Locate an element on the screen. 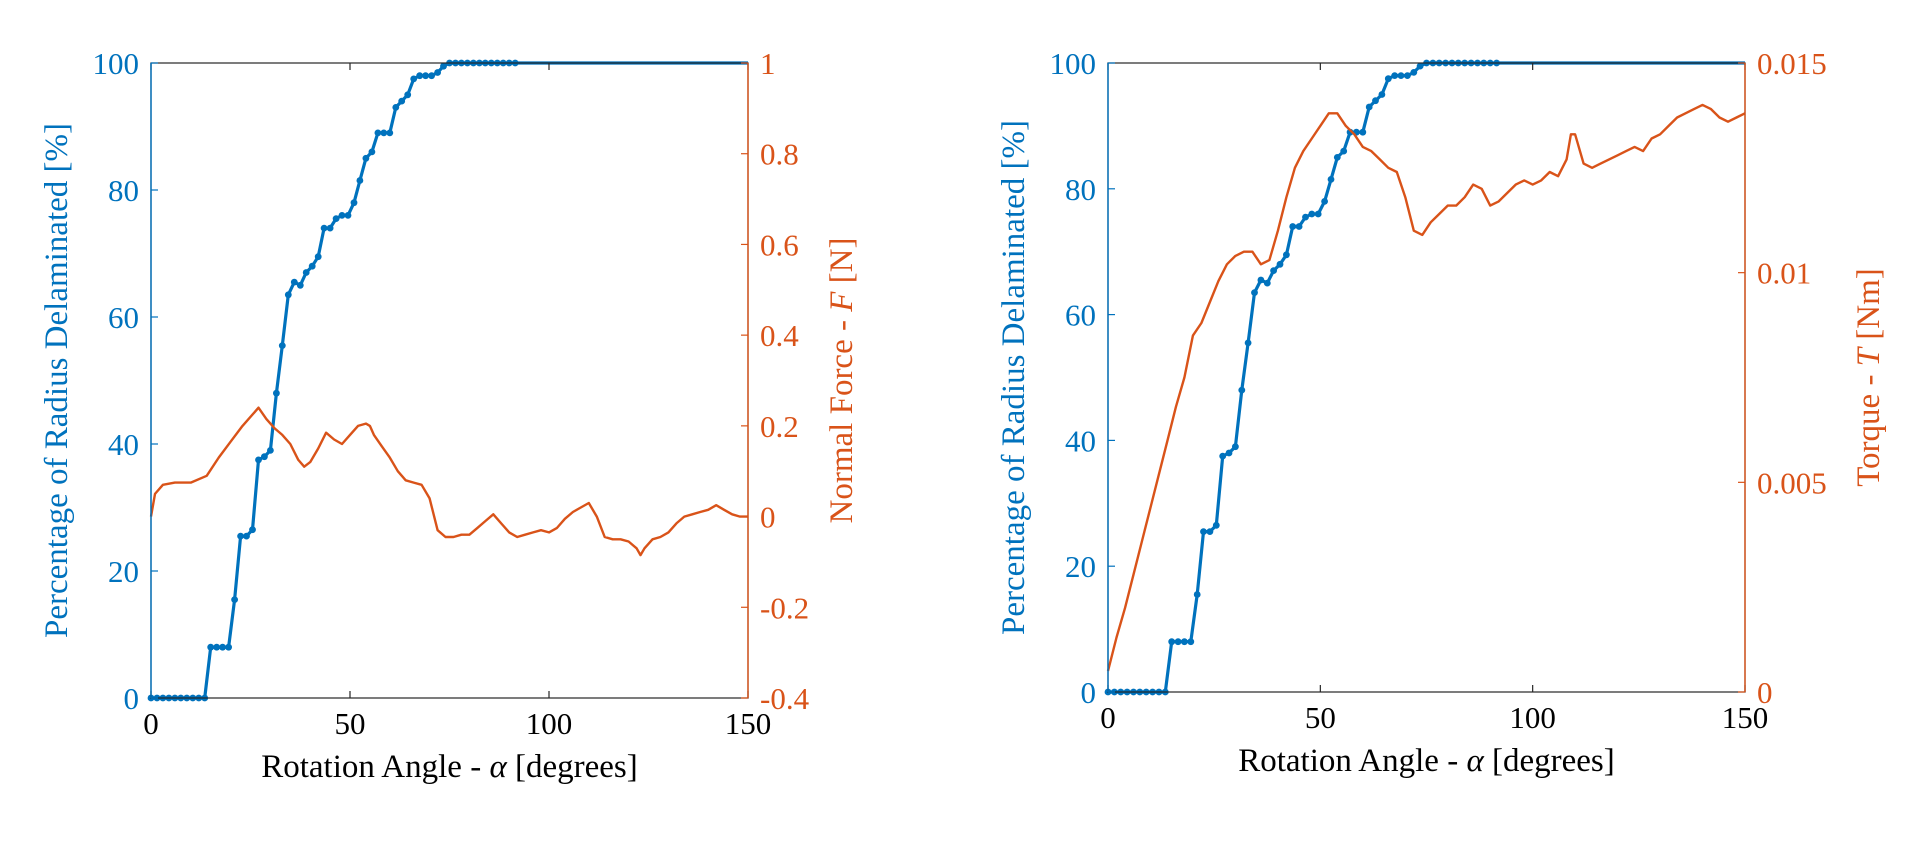  right-y-axis-label-suffix: [Nm] is located at coordinates (1869, 308).